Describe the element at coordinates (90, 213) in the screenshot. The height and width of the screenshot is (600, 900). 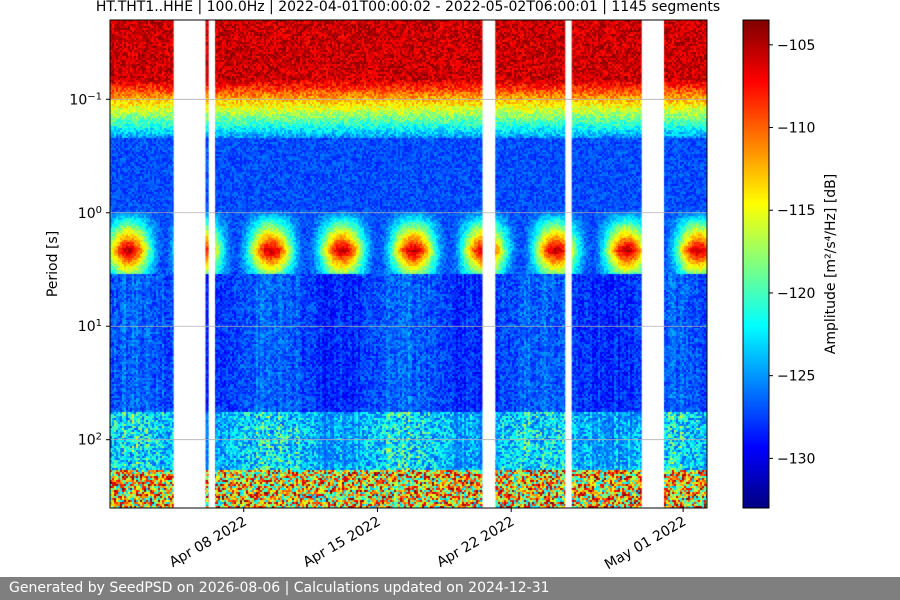
I see `y-tick-label: 10⁰` at that location.